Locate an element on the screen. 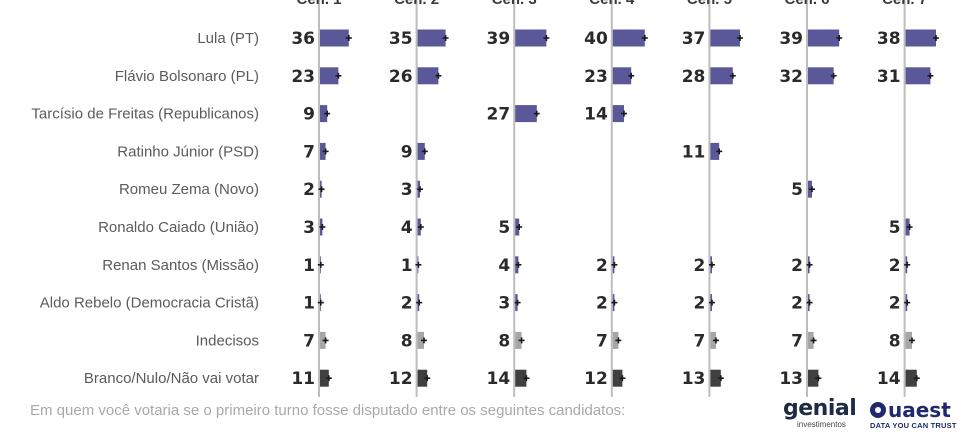 This screenshot has width=971, height=439. genial-logo-wordmark: genial is located at coordinates (820, 408).